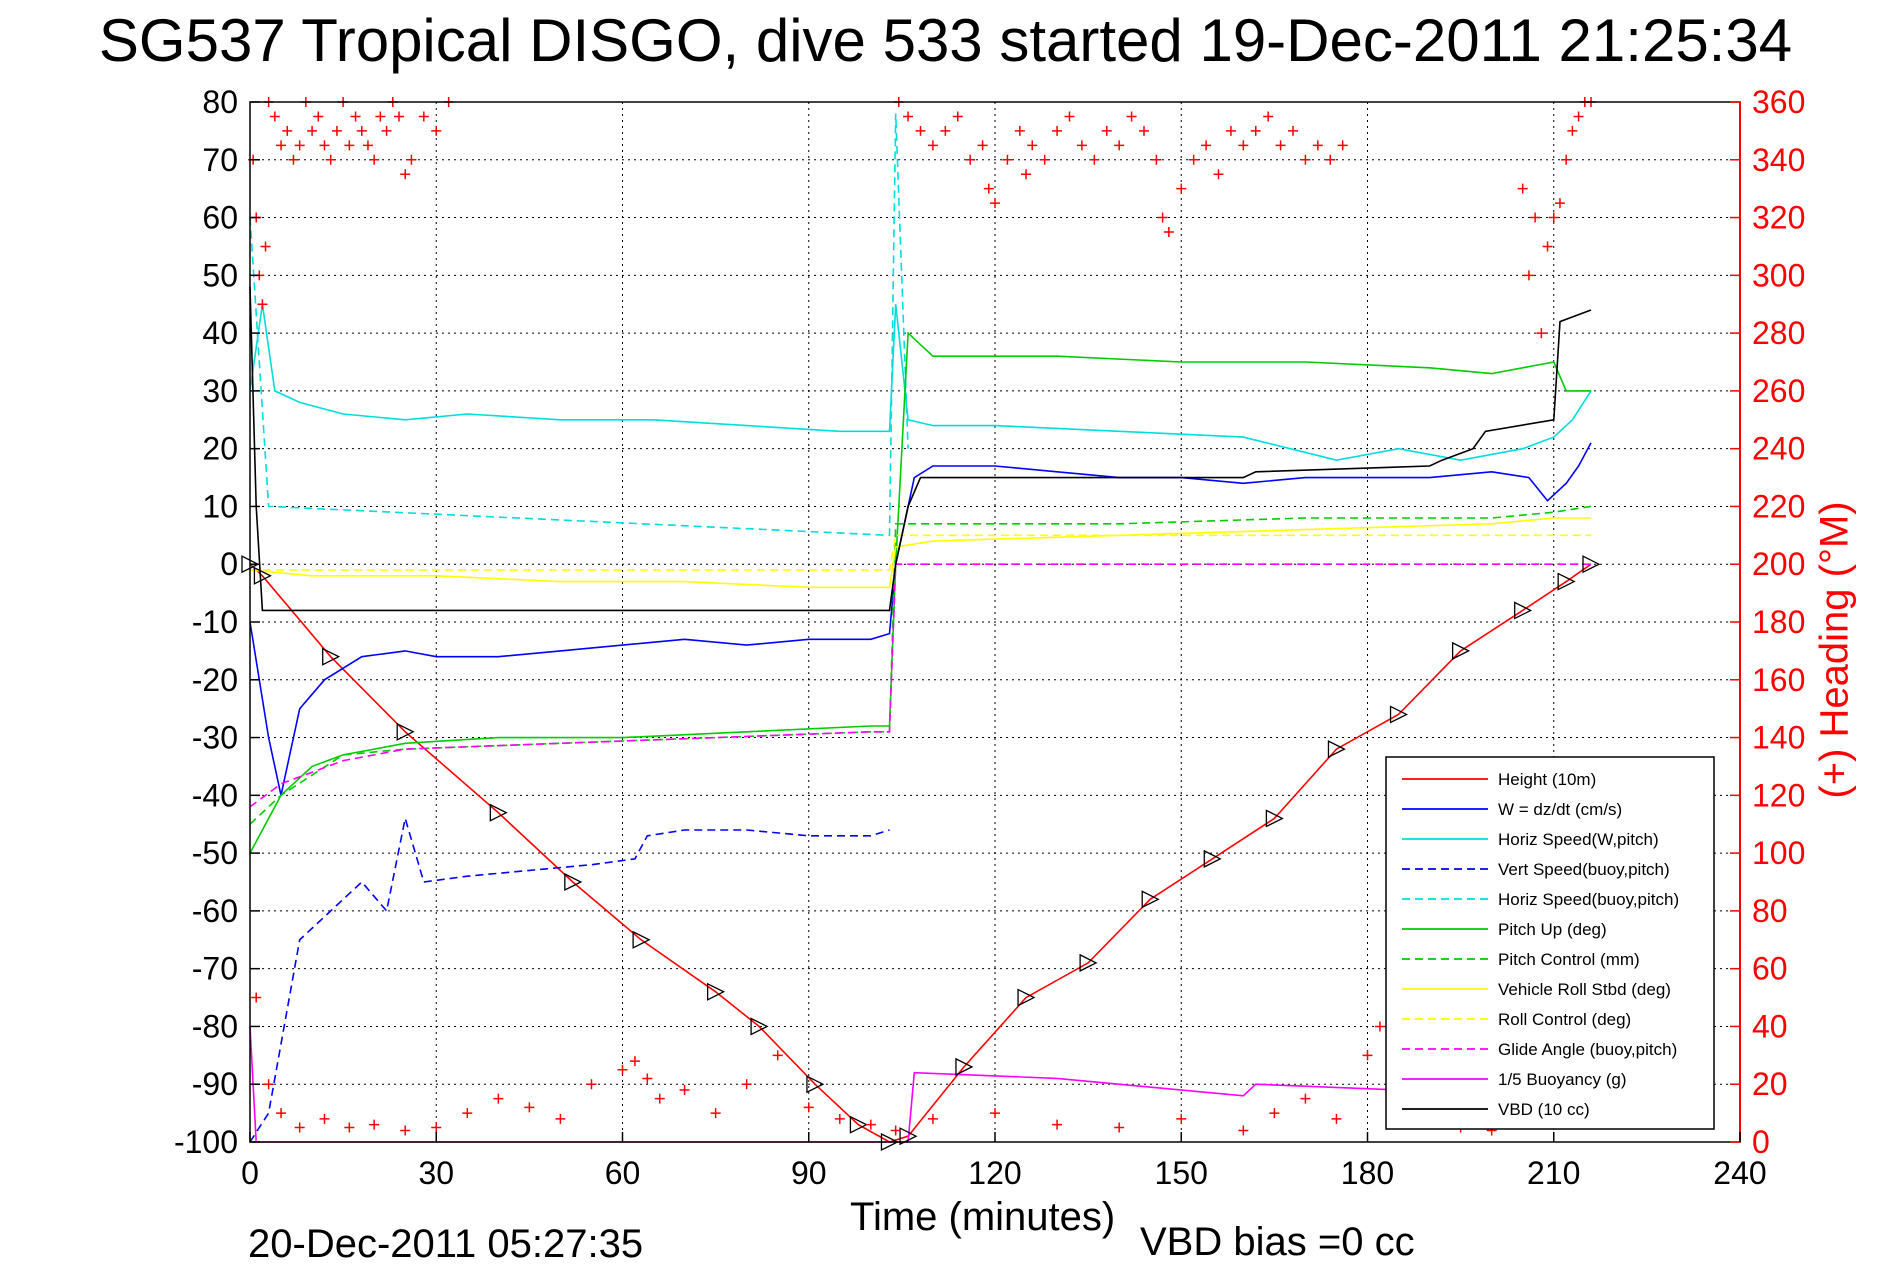 This screenshot has width=1891, height=1267. What do you see at coordinates (436, 1173) in the screenshot?
I see `x-tick-label: 30` at bounding box center [436, 1173].